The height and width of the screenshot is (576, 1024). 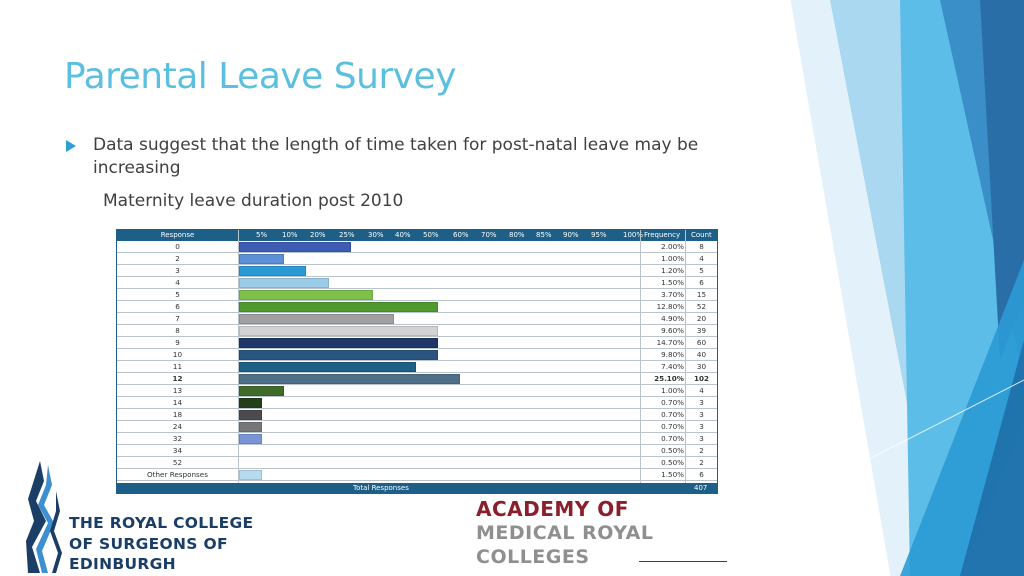 I want to click on table-row: 13 1.00% 4, so click(x=417, y=391).